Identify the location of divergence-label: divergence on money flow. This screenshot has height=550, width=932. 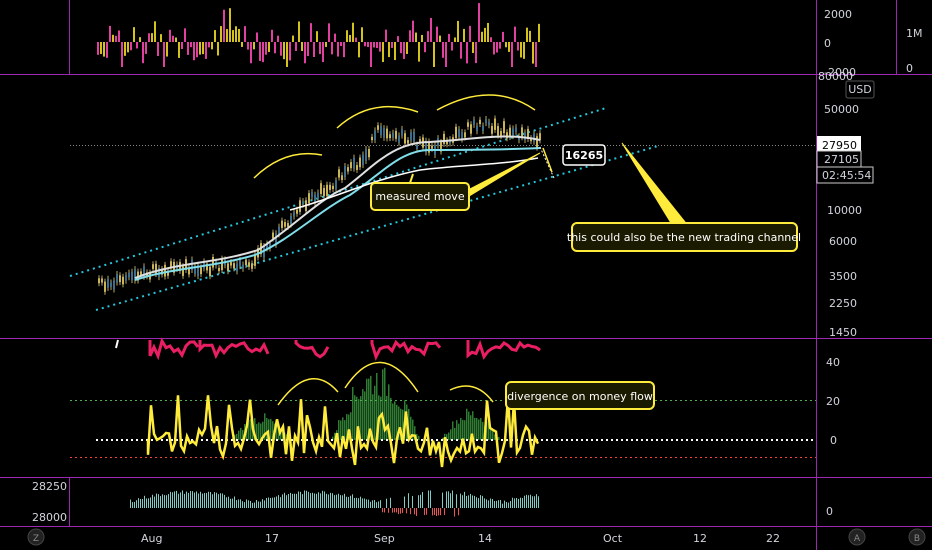
(580, 396).